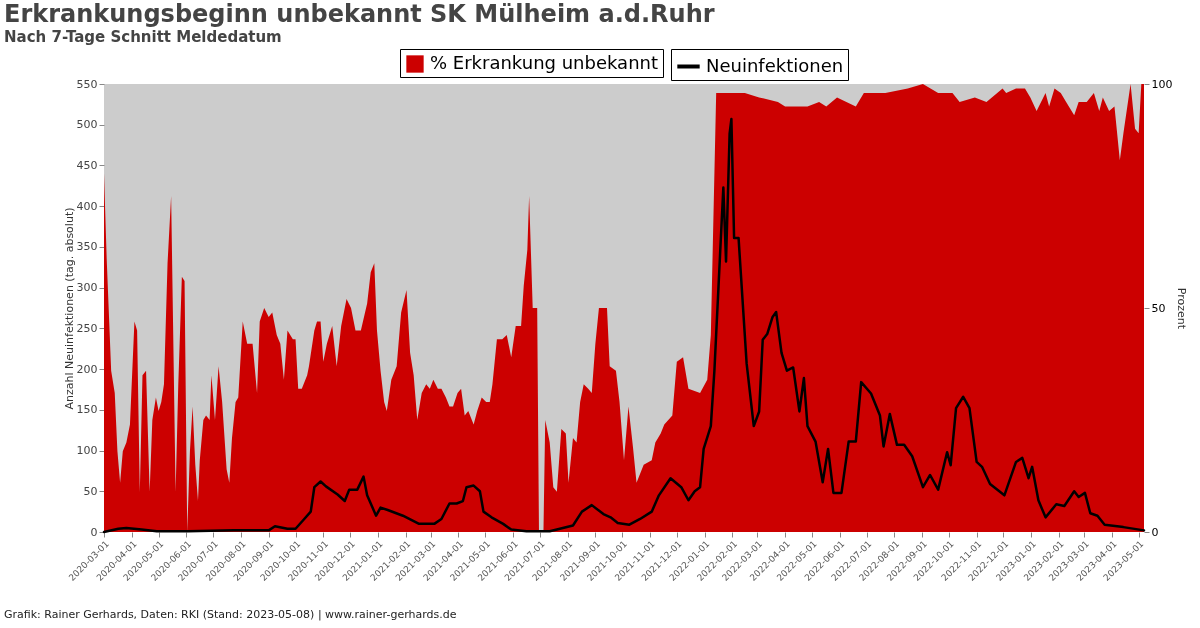 The width and height of the screenshot is (1200, 628). I want to click on y2-tick-label: 50, so click(1158, 308).